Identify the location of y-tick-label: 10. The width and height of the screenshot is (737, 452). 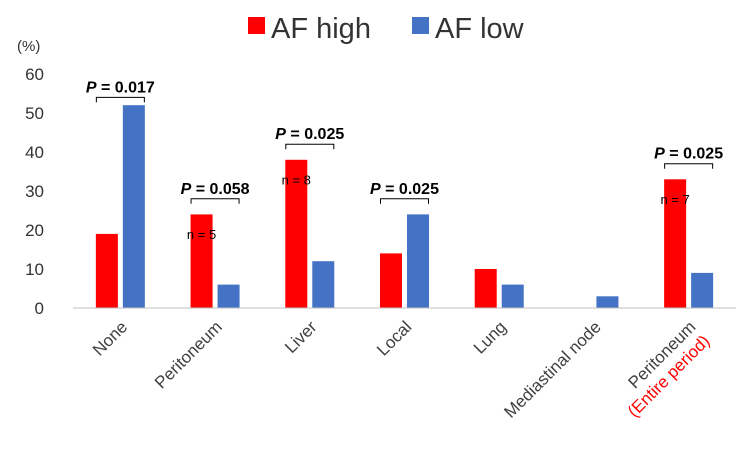
(34, 269).